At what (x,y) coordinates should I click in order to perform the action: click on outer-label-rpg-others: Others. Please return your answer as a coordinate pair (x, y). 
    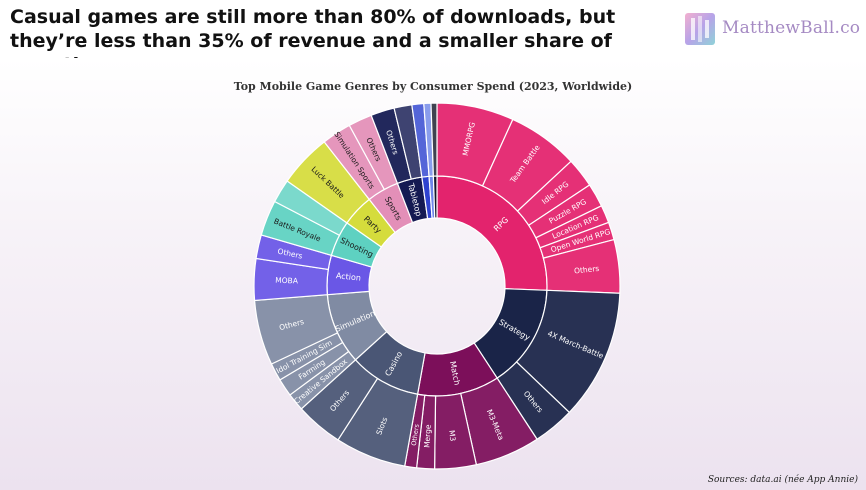
    Looking at the image, I should click on (587, 270).